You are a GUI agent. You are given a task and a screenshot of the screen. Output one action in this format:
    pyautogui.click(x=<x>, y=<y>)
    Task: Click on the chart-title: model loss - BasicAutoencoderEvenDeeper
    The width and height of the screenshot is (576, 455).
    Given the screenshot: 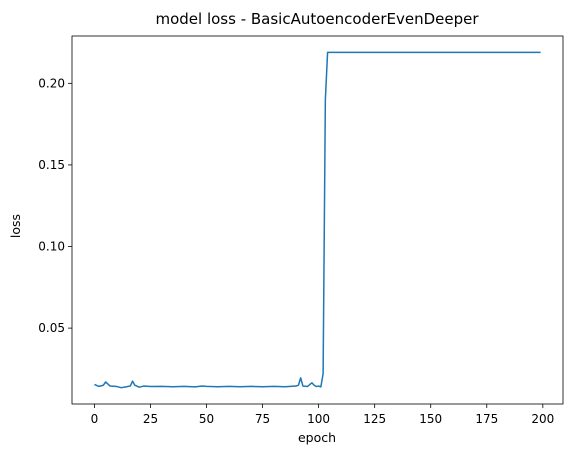 What is the action you would take?
    pyautogui.click(x=317, y=19)
    